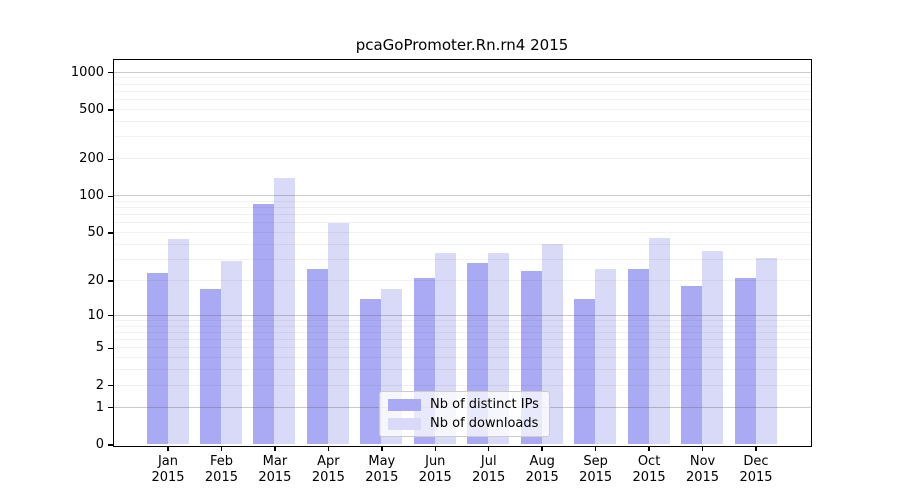 This screenshot has height=500, width=900. Describe the element at coordinates (756, 461) in the screenshot. I see `xtick-month-dec: Dec` at that location.